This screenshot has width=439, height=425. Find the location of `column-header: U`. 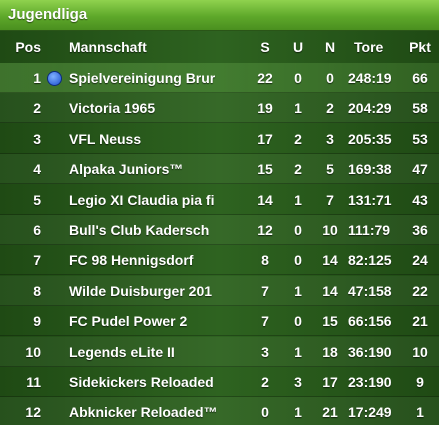

column-header: U is located at coordinates (298, 47).